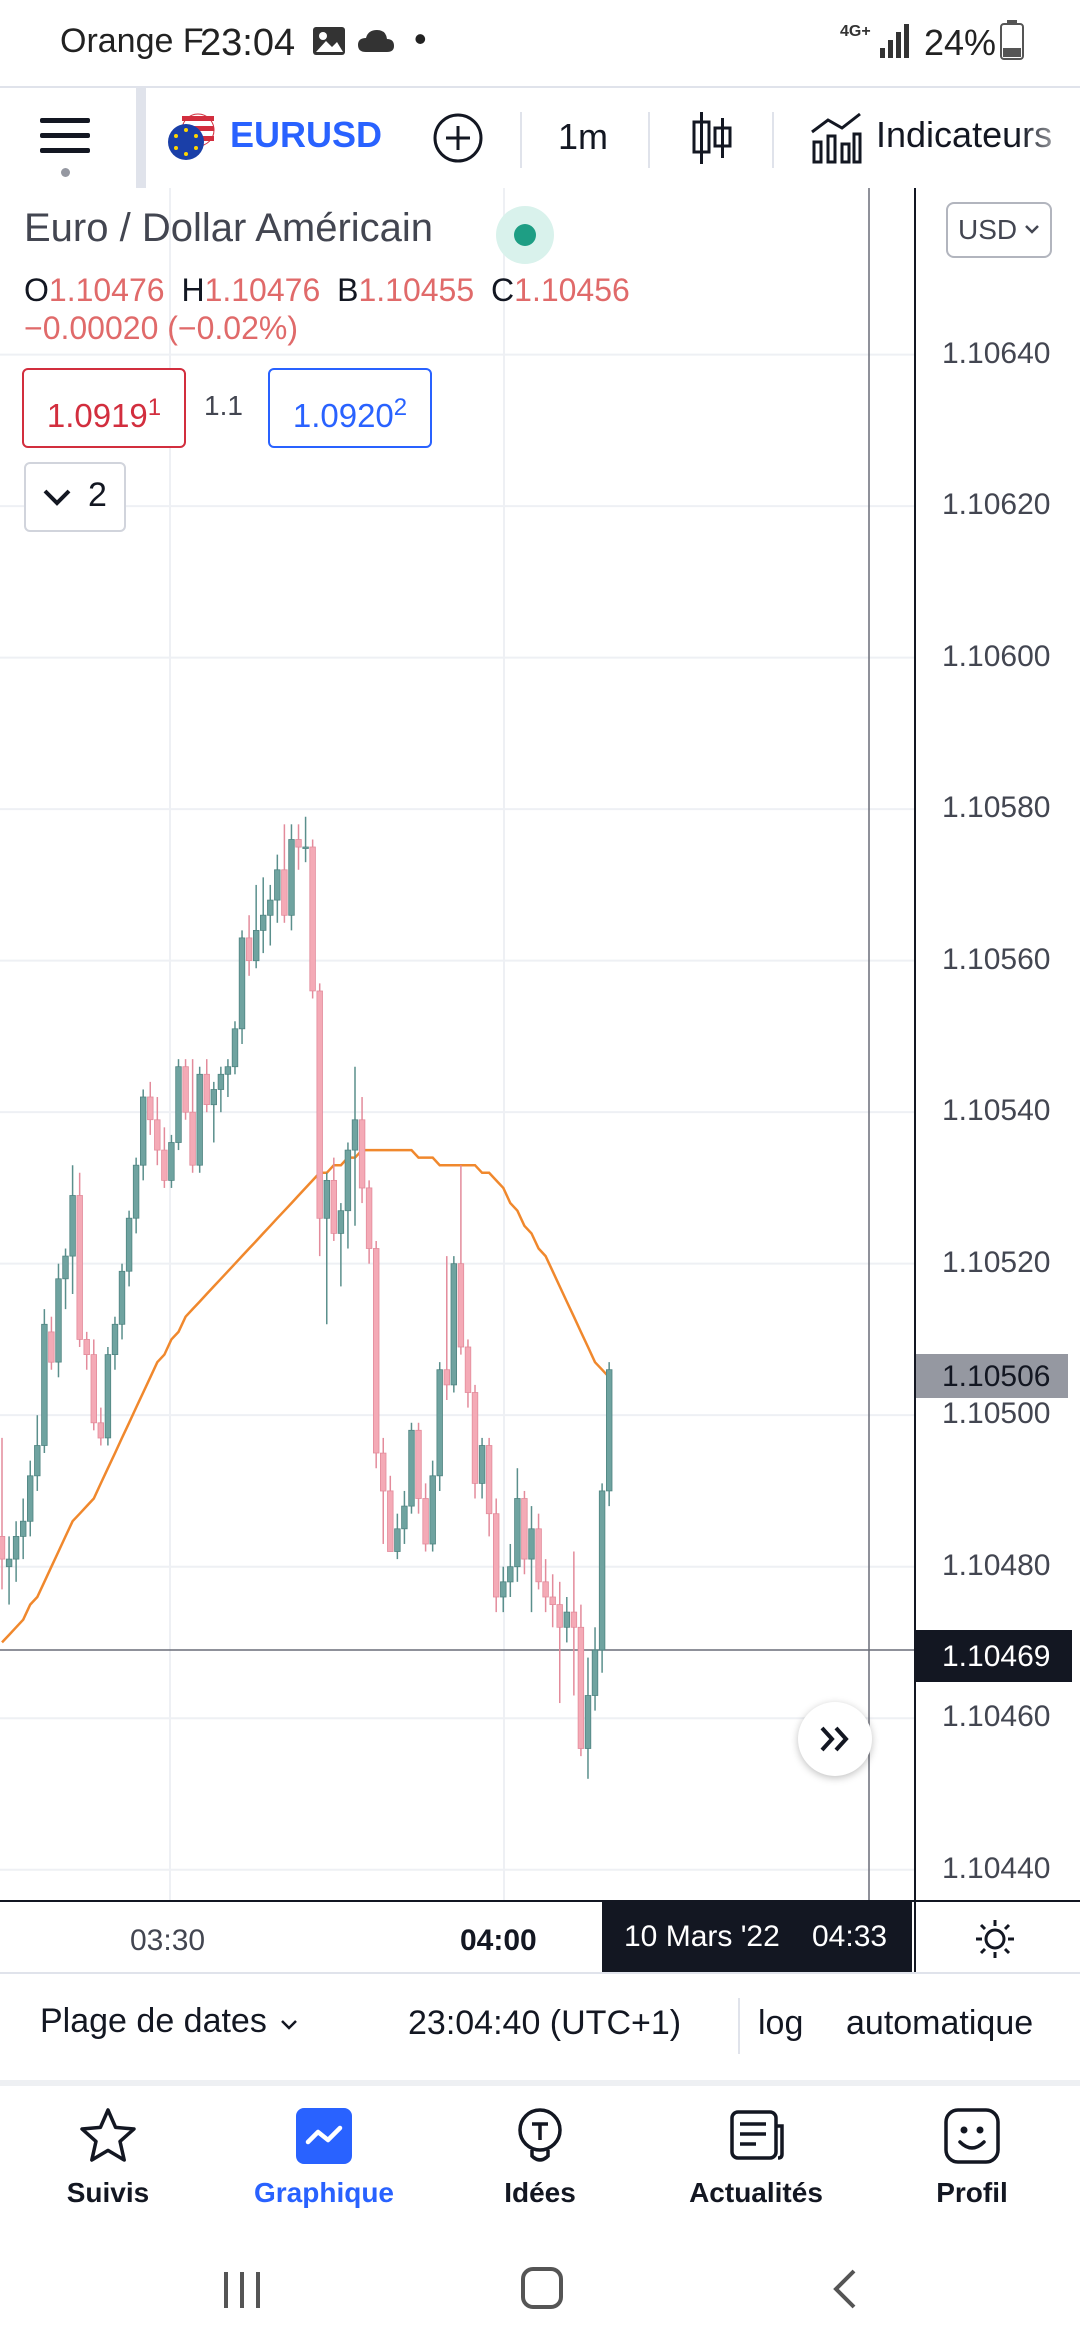 This screenshot has width=1080, height=2340. I want to click on battery-percent: 24%, so click(960, 42).